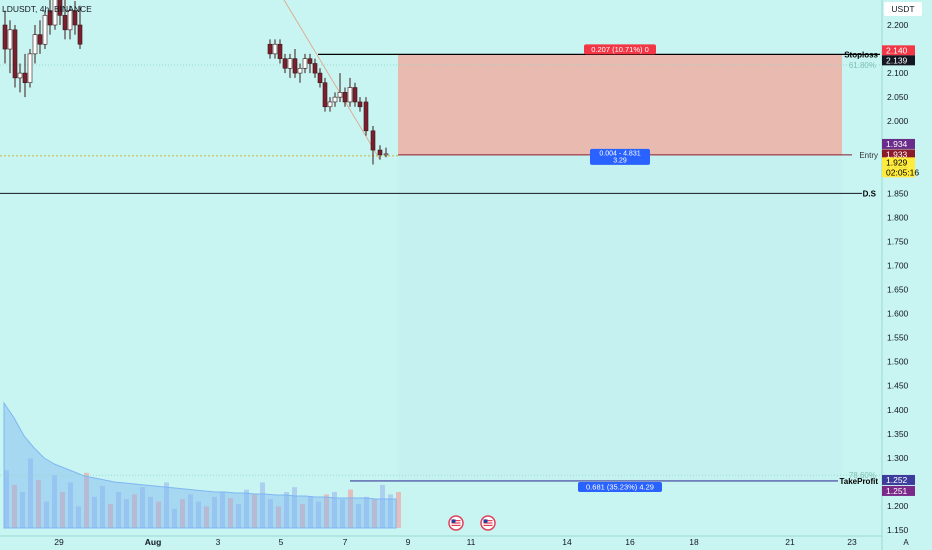  I want to click on stoploss-risk-zone, so click(620, 104).